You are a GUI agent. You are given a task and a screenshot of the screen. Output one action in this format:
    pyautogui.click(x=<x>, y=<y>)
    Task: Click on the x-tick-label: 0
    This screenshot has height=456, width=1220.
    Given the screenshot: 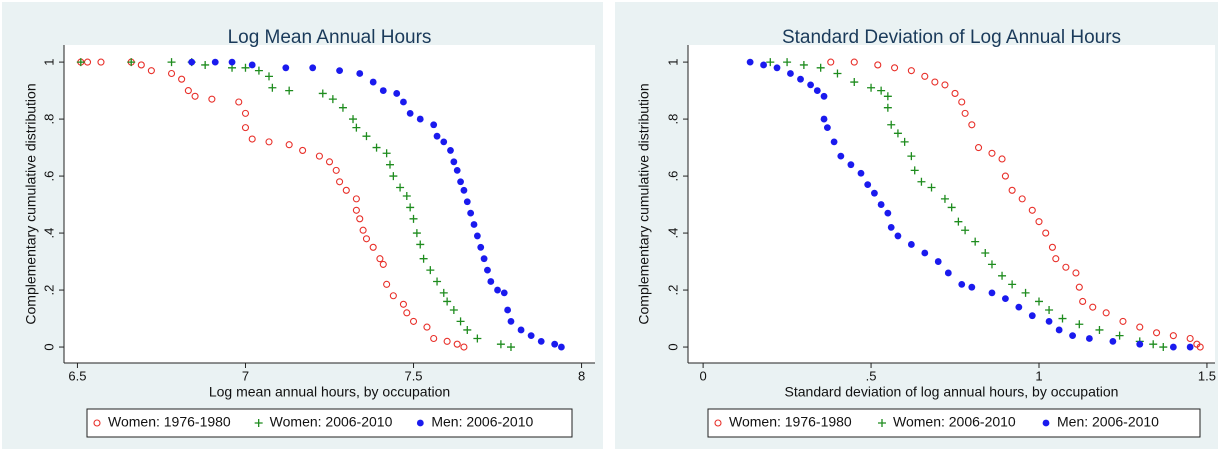 What is the action you would take?
    pyautogui.click(x=702, y=375)
    